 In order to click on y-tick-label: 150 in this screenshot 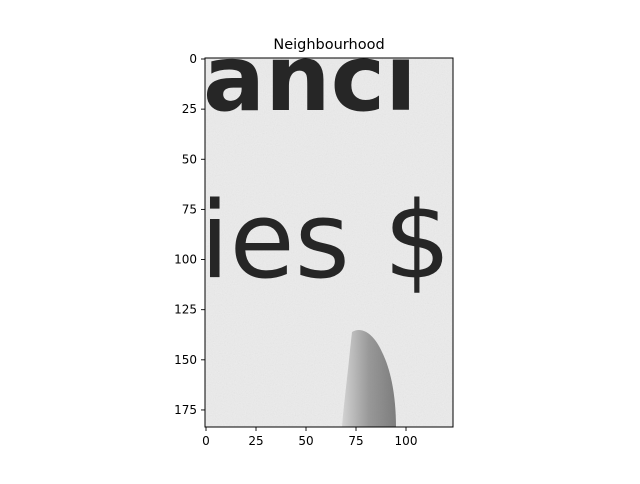, I will do `click(185, 360)`.